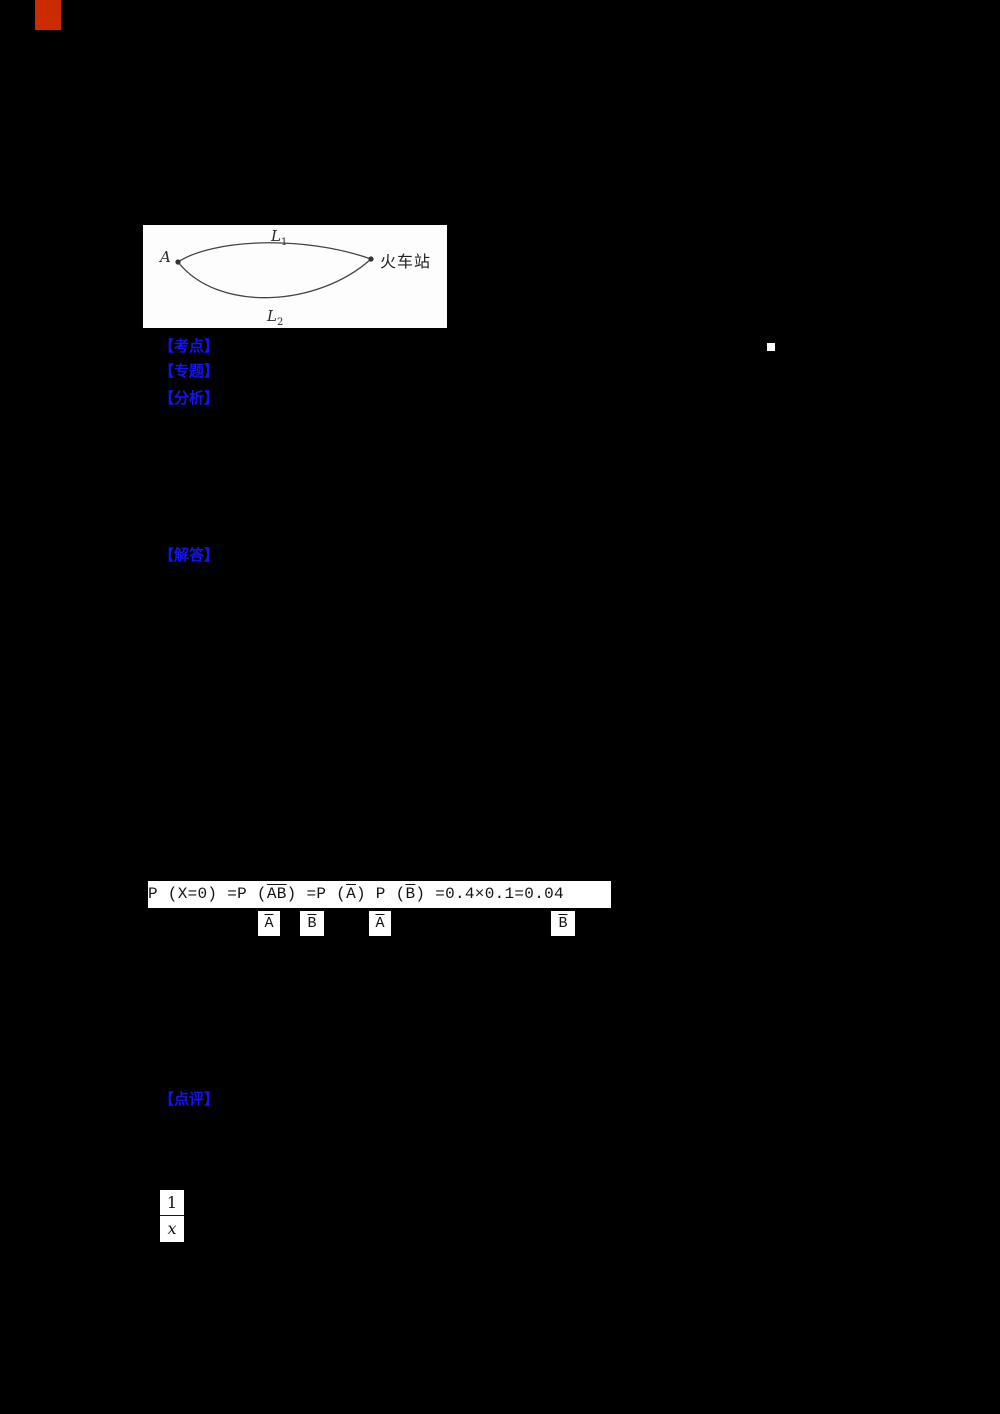  I want to click on curve-l1, so click(274, 252).